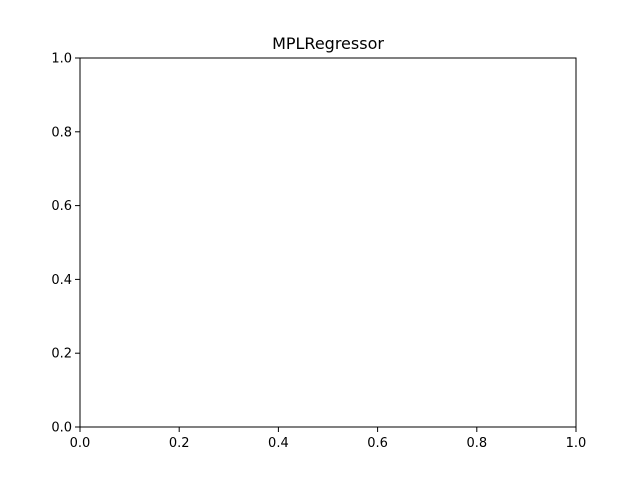  Describe the element at coordinates (80, 443) in the screenshot. I see `x-tick-label: 0.0` at that location.